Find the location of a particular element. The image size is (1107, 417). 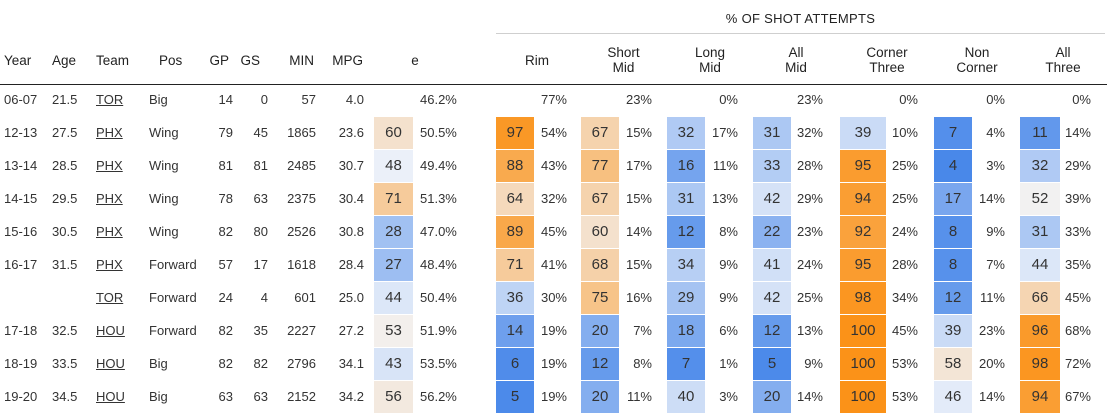

rim-percentile: 89 is located at coordinates (515, 231).